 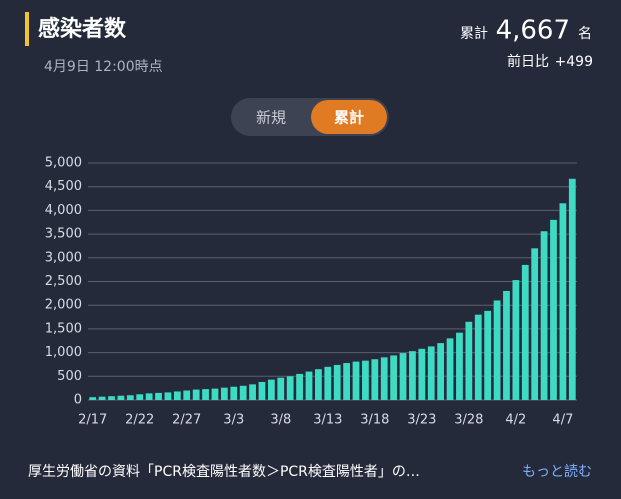 What do you see at coordinates (421, 420) in the screenshot?
I see `x-tick-label: 3/23` at bounding box center [421, 420].